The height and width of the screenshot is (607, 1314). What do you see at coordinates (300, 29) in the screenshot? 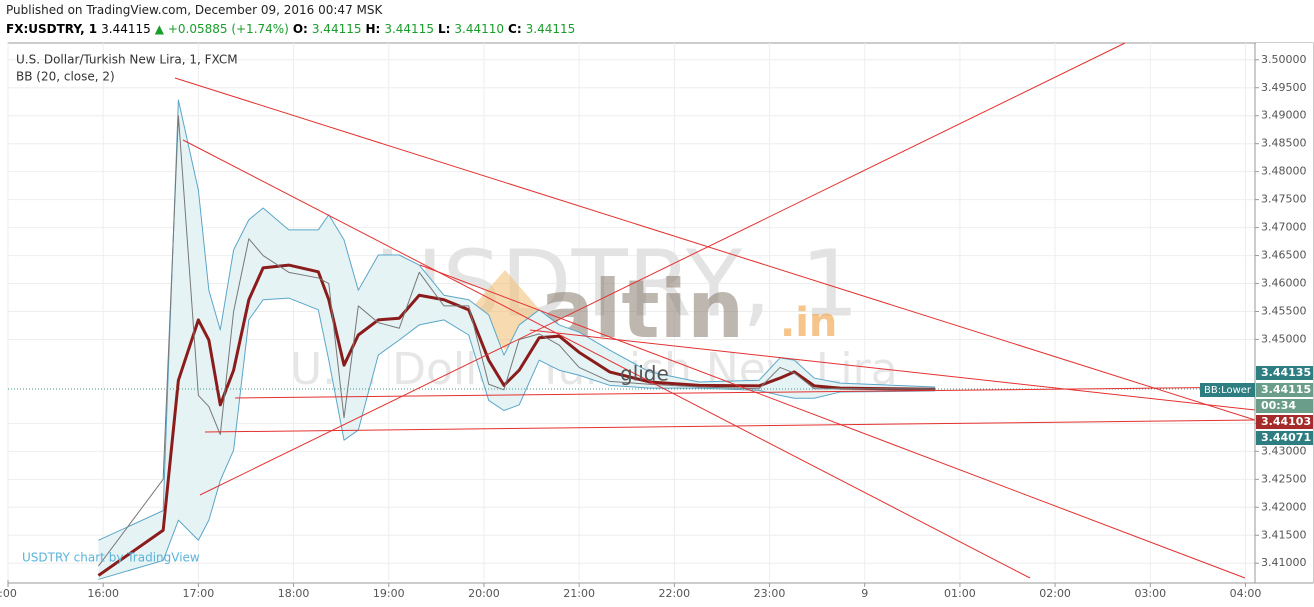
I see `quote-part: O:` at bounding box center [300, 29].